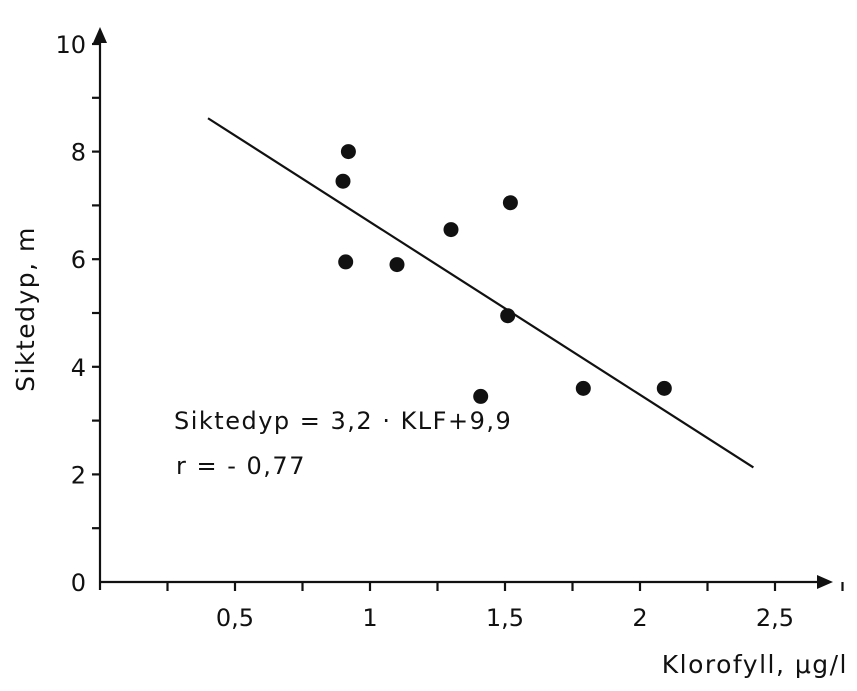 Image resolution: width=857 pixels, height=691 pixels. I want to click on x-tick-label: 0,5, so click(235, 618).